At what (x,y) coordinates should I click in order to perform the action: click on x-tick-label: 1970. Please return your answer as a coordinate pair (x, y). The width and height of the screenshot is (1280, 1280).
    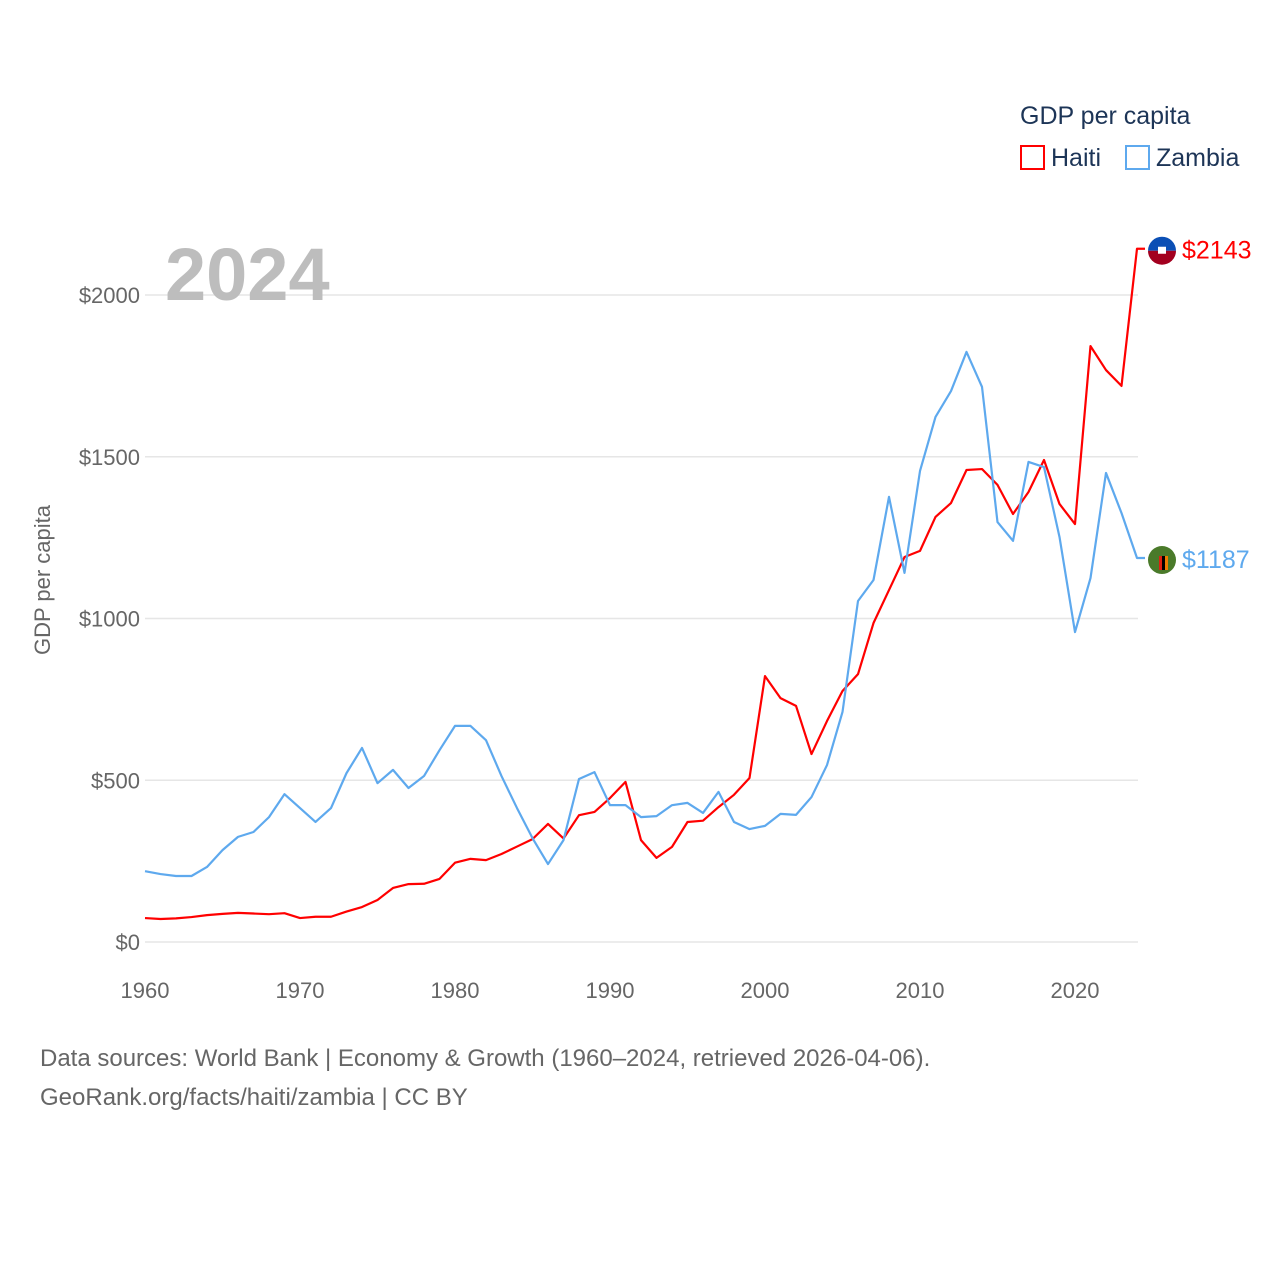
    Looking at the image, I should click on (300, 990).